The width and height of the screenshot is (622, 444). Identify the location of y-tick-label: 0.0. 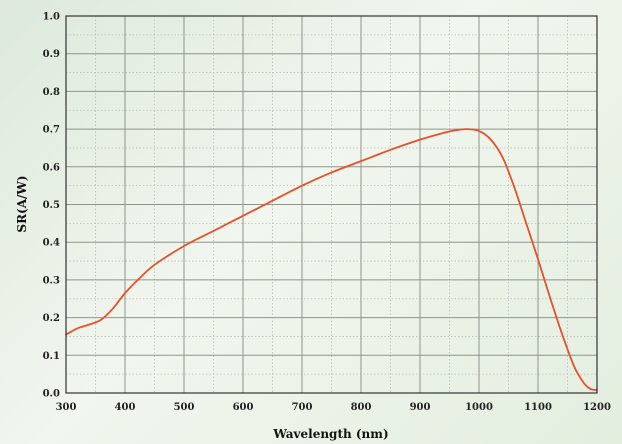
(51, 394).